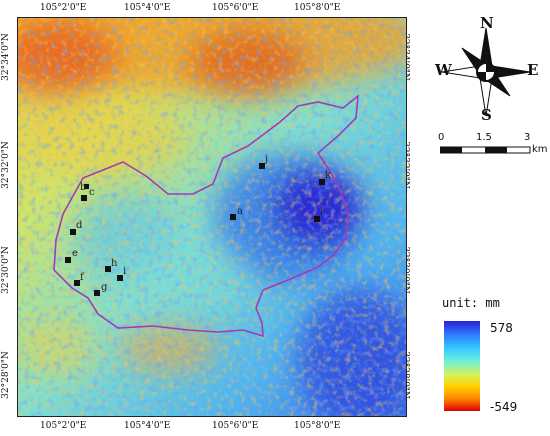 This screenshot has height=436, width=550. Describe the element at coordinates (527, 137) in the screenshot. I see `scale-label-2: 3` at that location.